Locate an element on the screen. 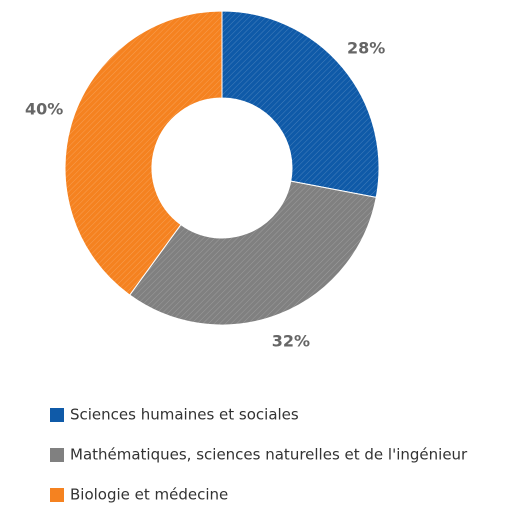  value-label: 40% is located at coordinates (44, 109).